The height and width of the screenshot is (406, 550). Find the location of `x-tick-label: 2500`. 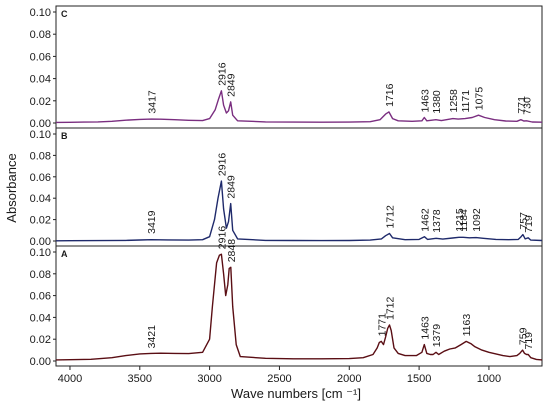

x-tick-label: 2500 is located at coordinates (279, 379).